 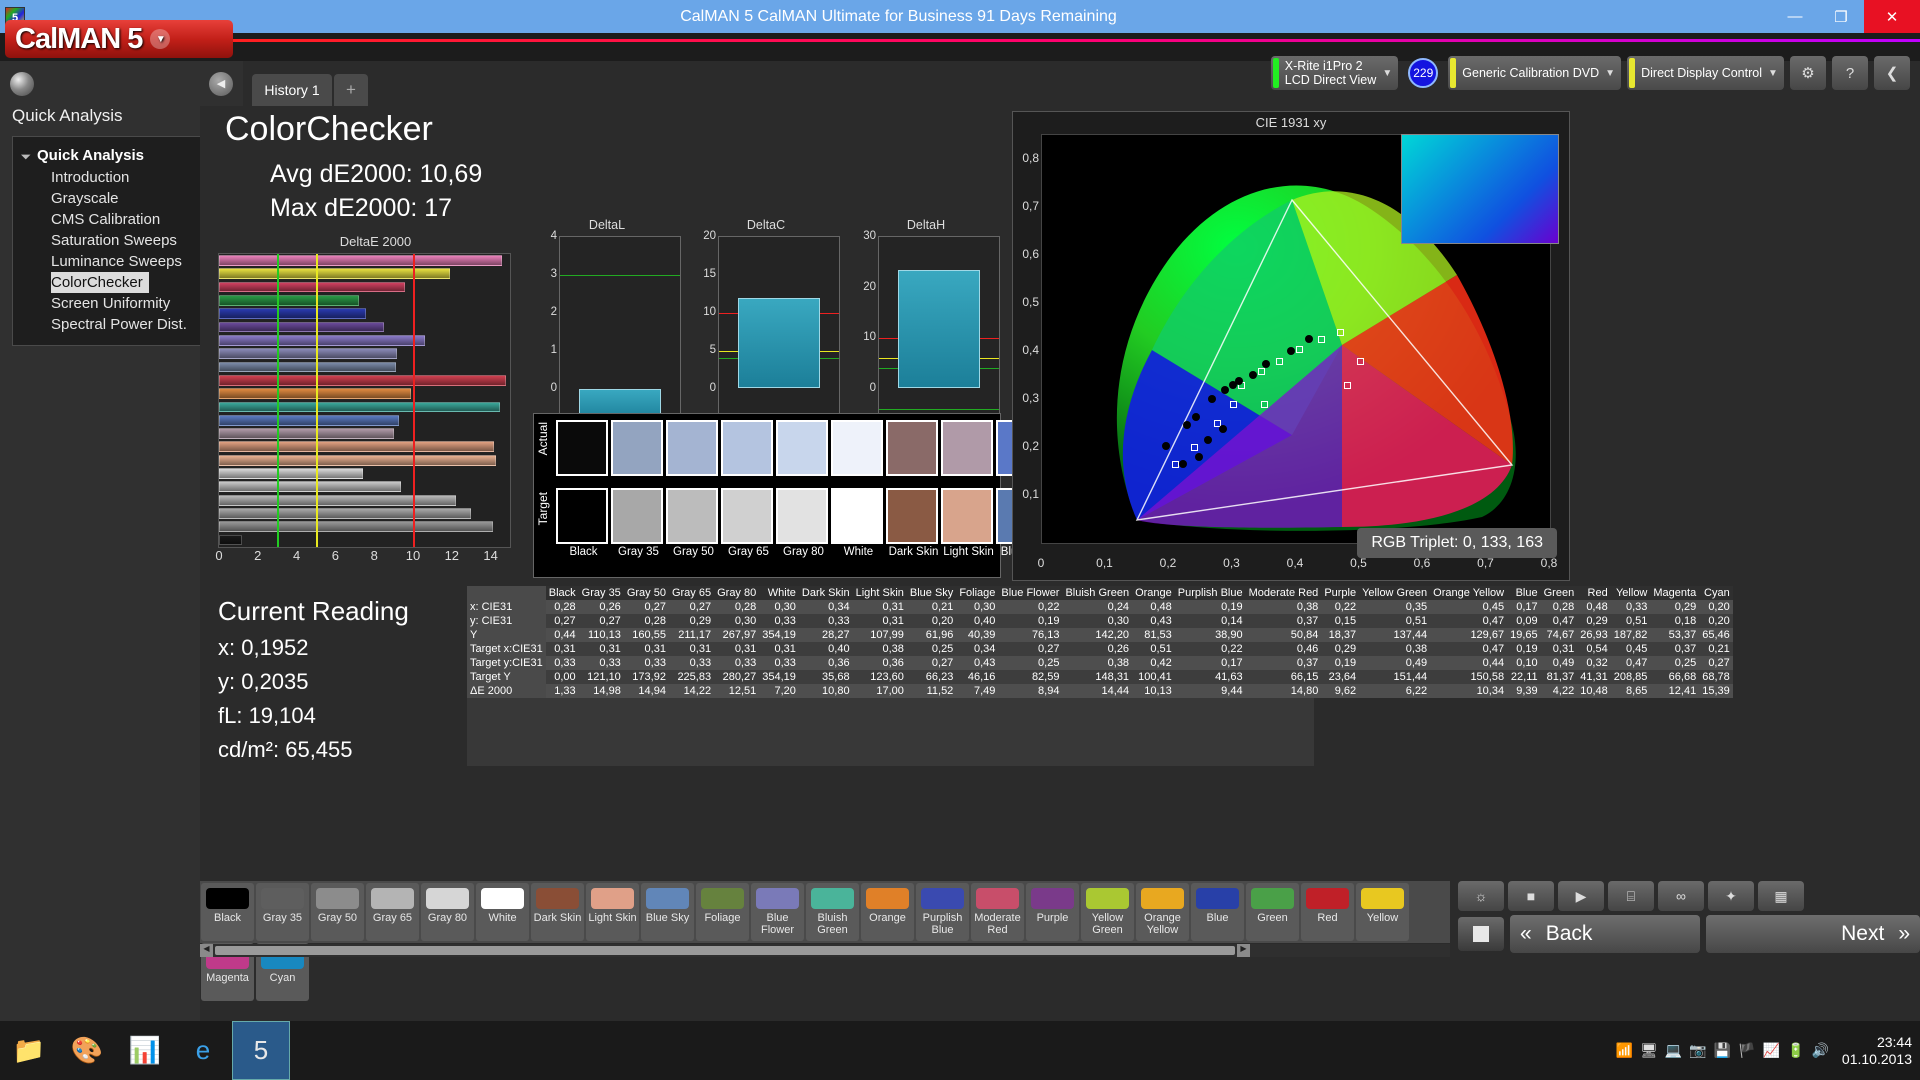 I want to click on add-tab-button: +, so click(x=351, y=90).